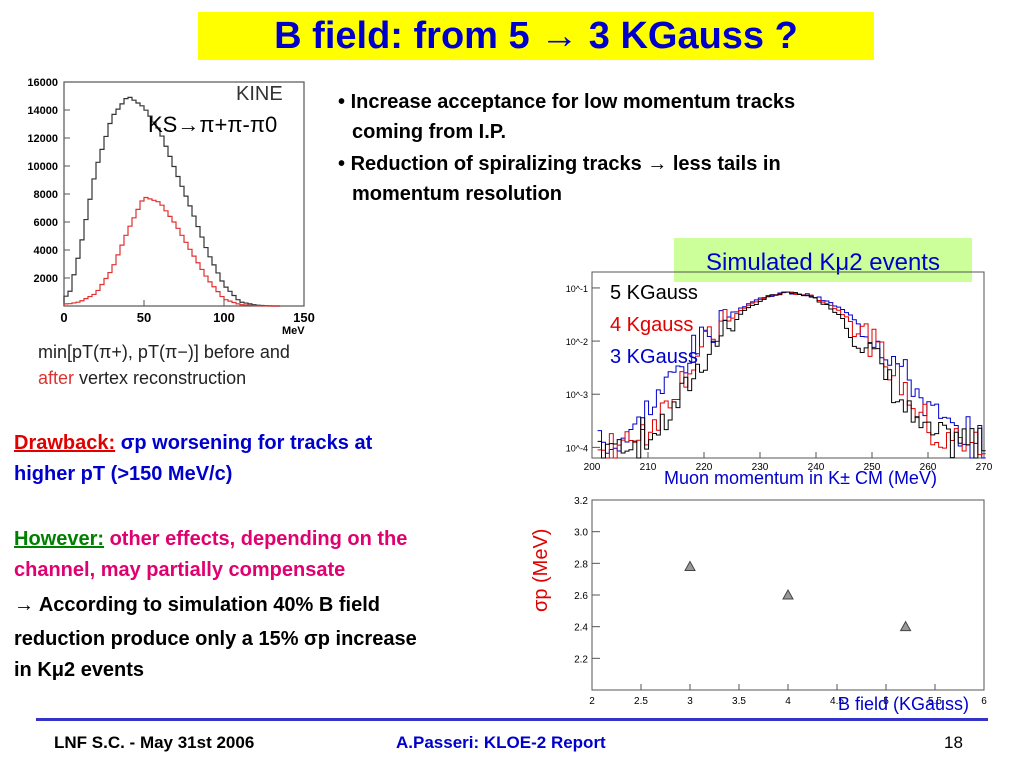 The width and height of the screenshot is (1024, 768). What do you see at coordinates (592, 467) in the screenshot?
I see `muon-xtick-label: 200` at bounding box center [592, 467].